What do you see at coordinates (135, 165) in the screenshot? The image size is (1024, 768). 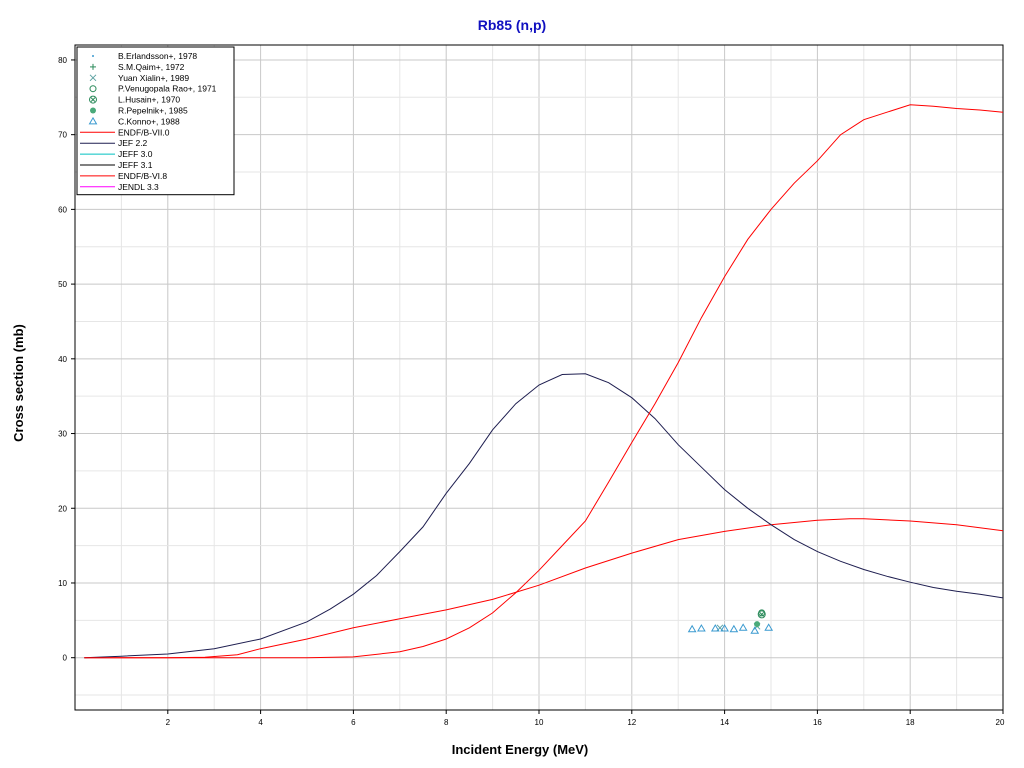 I see `legend-entry: JEFF 3.1` at bounding box center [135, 165].